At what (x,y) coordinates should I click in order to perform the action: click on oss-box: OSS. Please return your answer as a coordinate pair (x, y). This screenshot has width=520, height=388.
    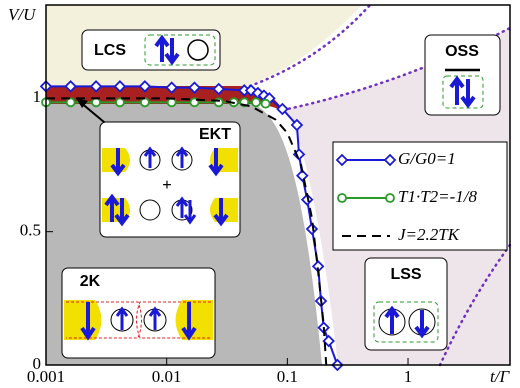
    Looking at the image, I should click on (462, 75).